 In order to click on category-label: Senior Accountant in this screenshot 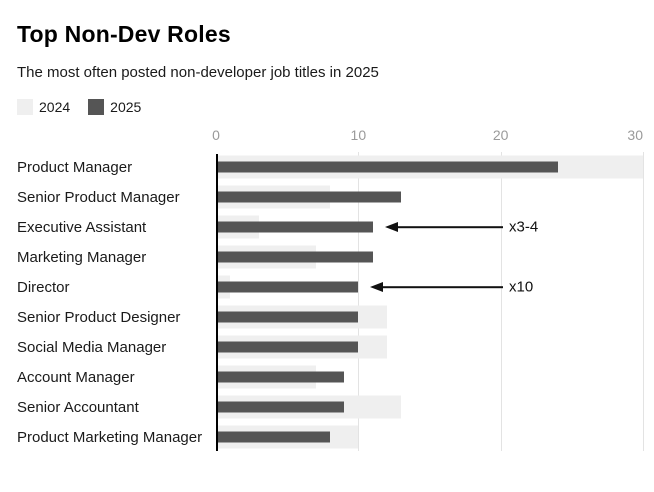, I will do `click(78, 407)`.